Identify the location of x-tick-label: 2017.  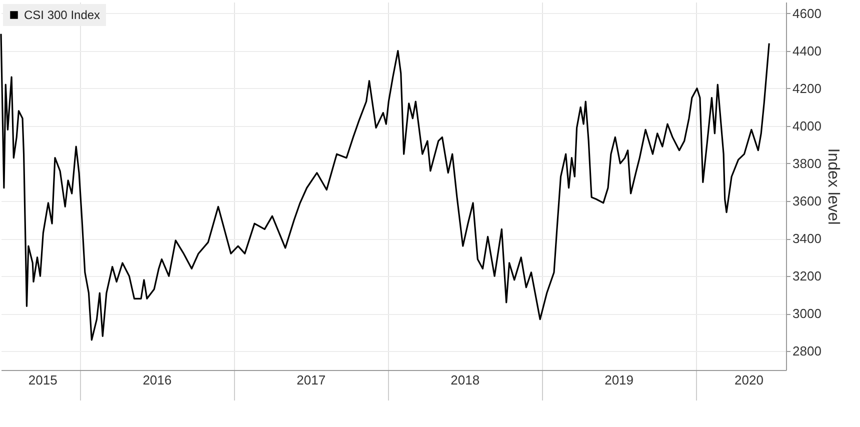
(311, 380).